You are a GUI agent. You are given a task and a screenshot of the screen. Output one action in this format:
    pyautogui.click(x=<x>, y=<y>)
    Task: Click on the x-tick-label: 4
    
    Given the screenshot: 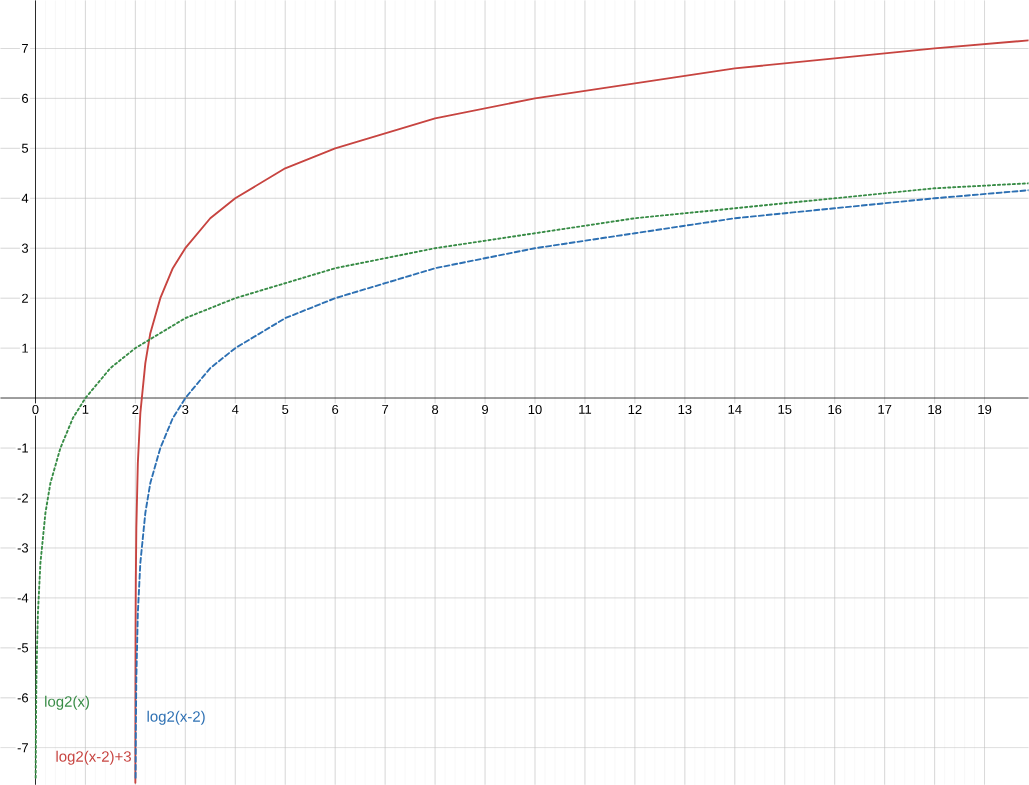 What is the action you would take?
    pyautogui.click(x=235, y=409)
    